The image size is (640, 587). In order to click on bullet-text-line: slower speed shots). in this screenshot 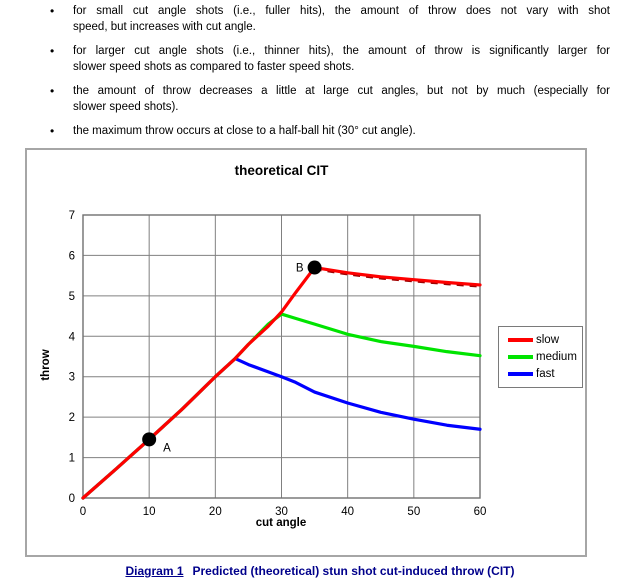, I will do `click(126, 107)`.